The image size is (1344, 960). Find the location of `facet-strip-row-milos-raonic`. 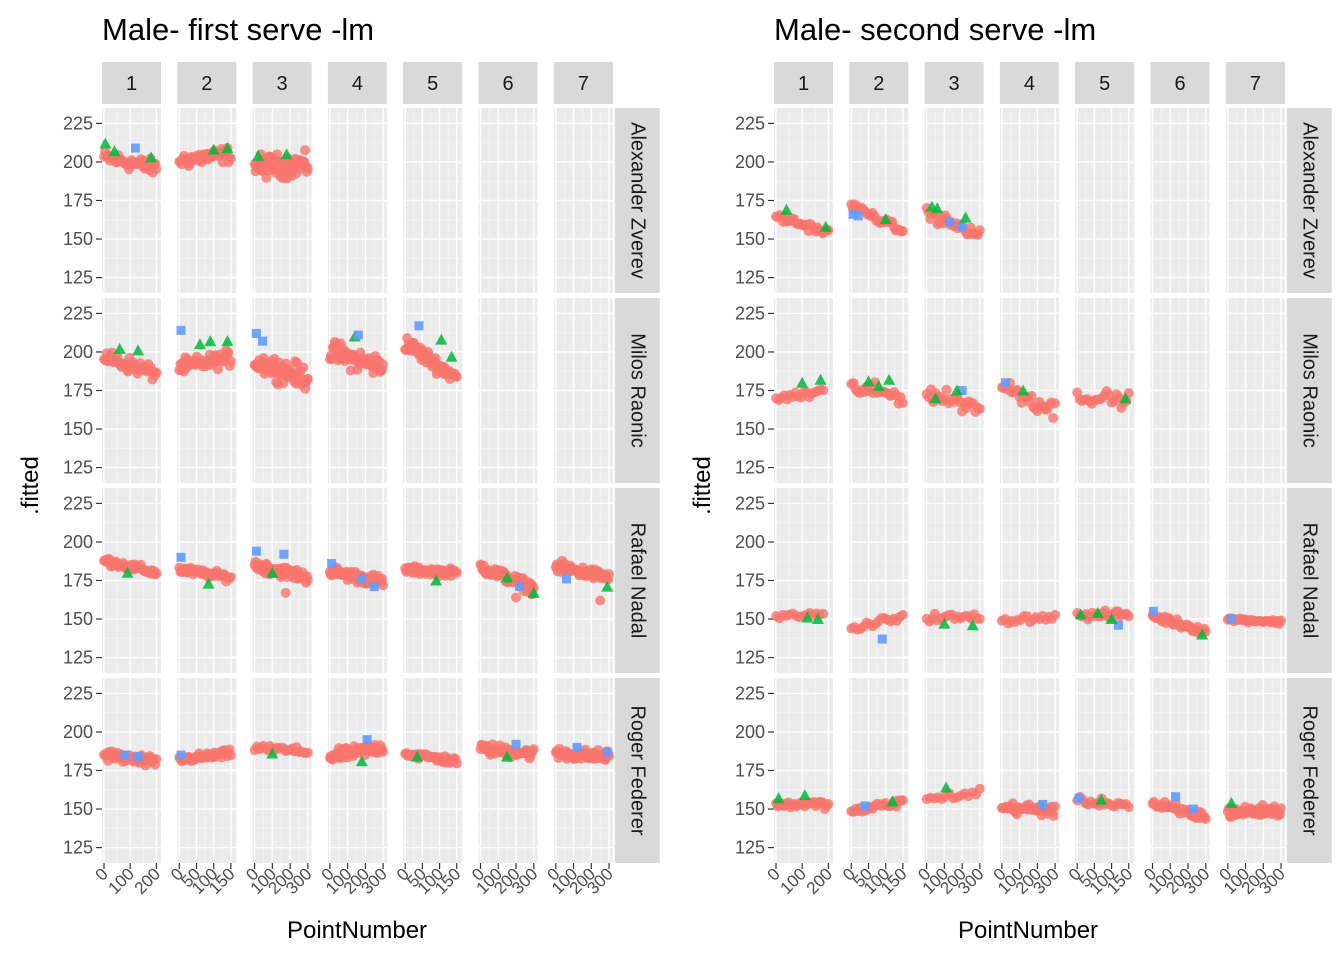

facet-strip-row-milos-raonic is located at coordinates (637, 390).